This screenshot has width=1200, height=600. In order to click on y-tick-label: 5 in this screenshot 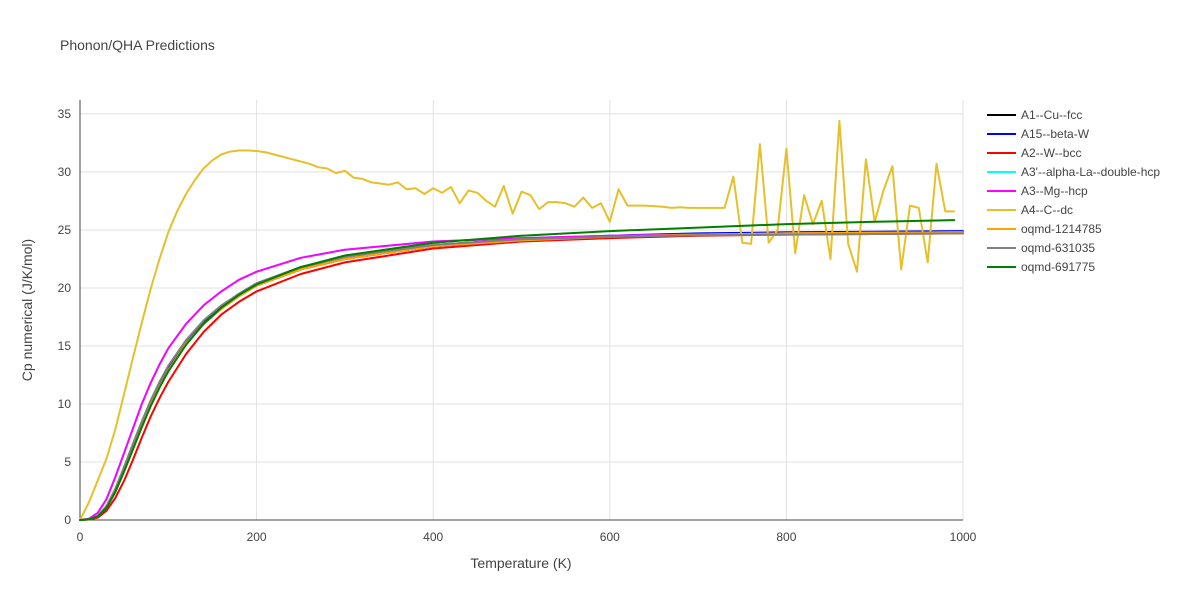, I will do `click(67, 462)`.